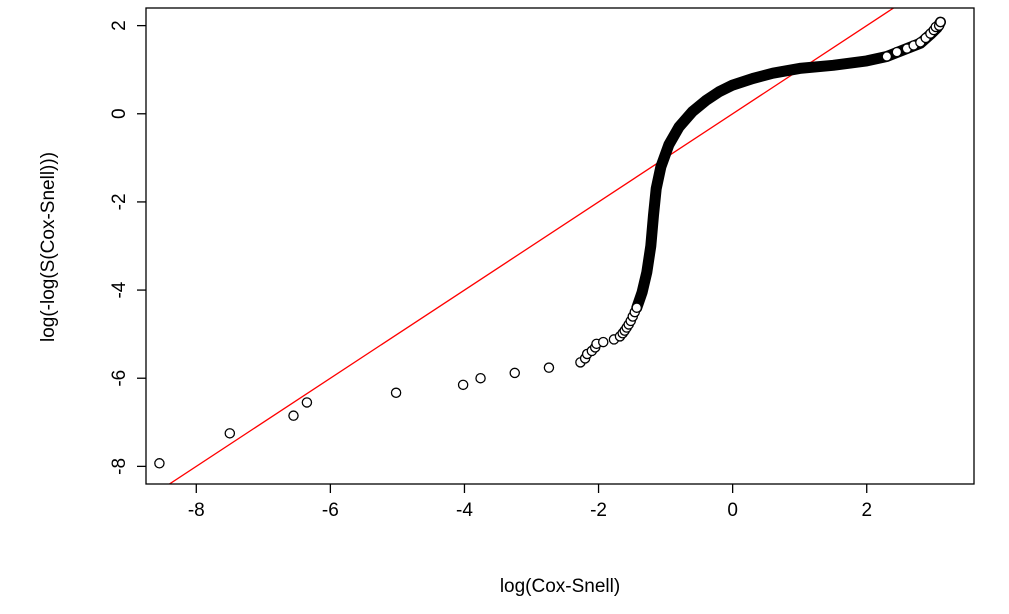  Describe the element at coordinates (119, 25) in the screenshot. I see `y-tick-label: 2` at that location.